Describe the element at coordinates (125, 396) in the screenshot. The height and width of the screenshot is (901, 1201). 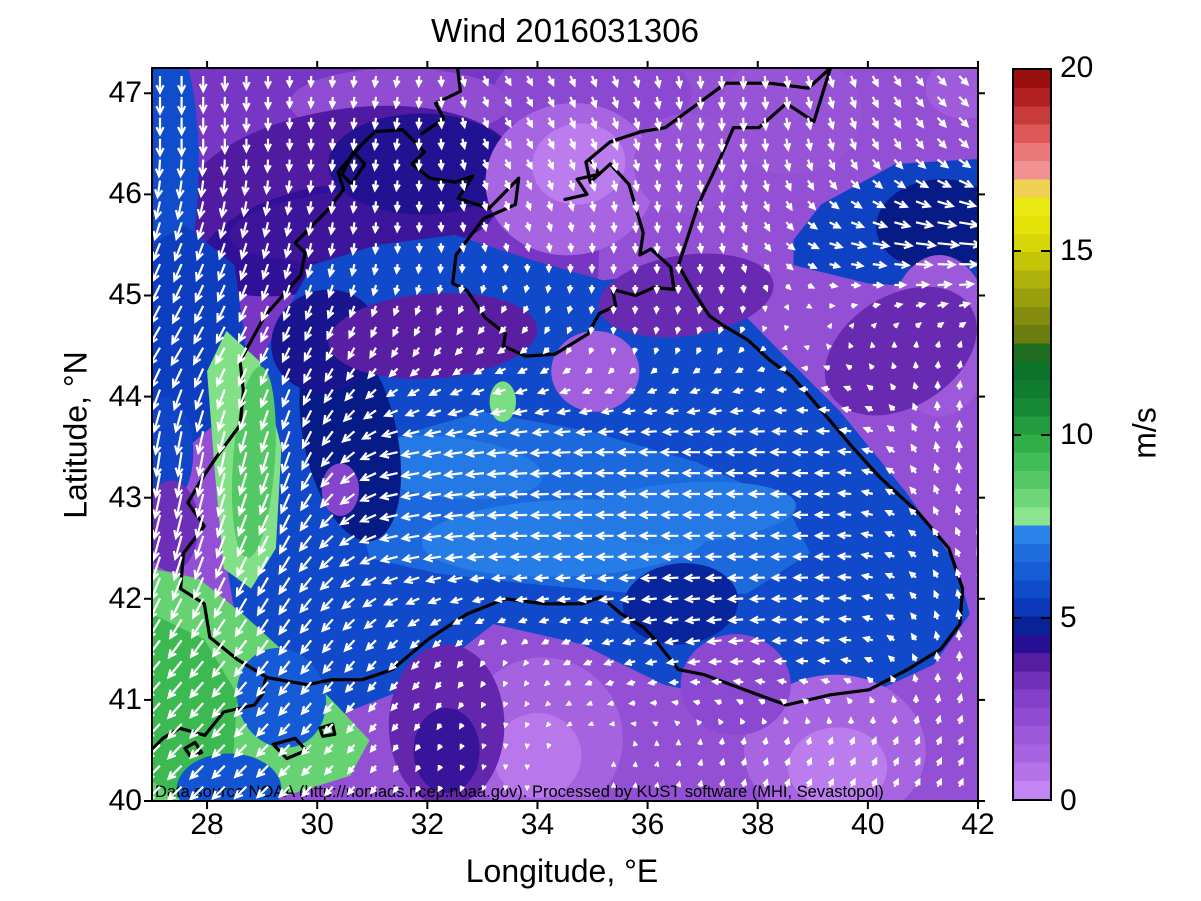
I see `y-tick-label: 44` at that location.